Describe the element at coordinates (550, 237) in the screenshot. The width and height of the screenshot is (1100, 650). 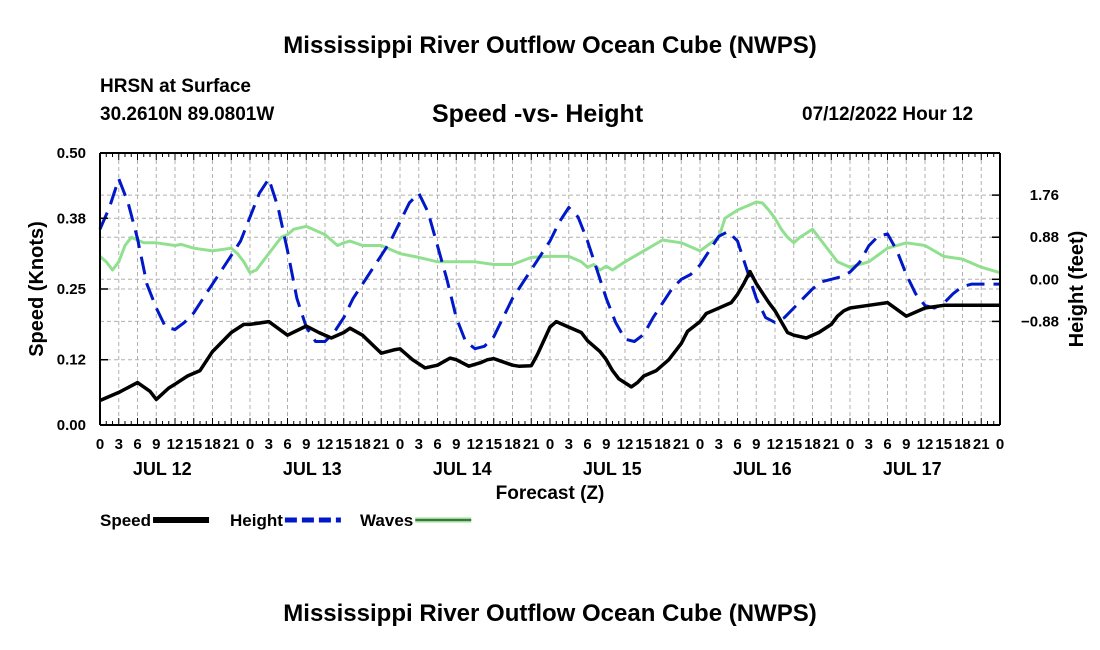
I see `waves-series-line` at that location.